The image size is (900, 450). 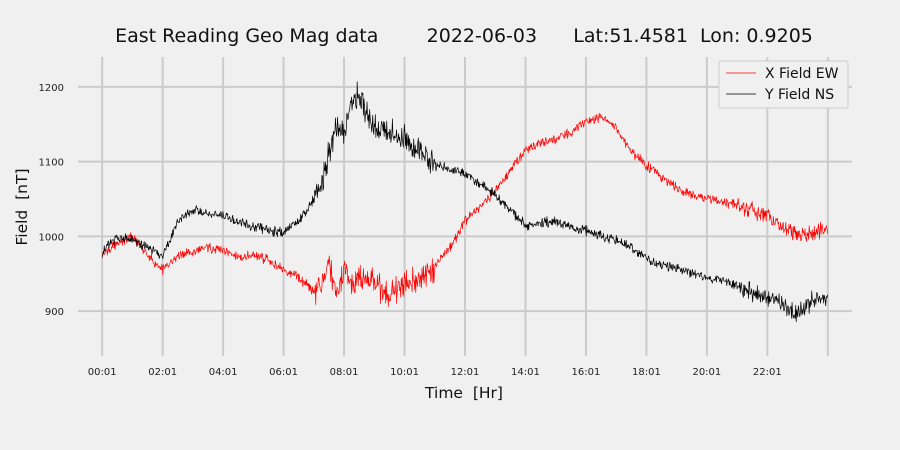 I want to click on legend-label-x-field: X Field EW, so click(x=802, y=74).